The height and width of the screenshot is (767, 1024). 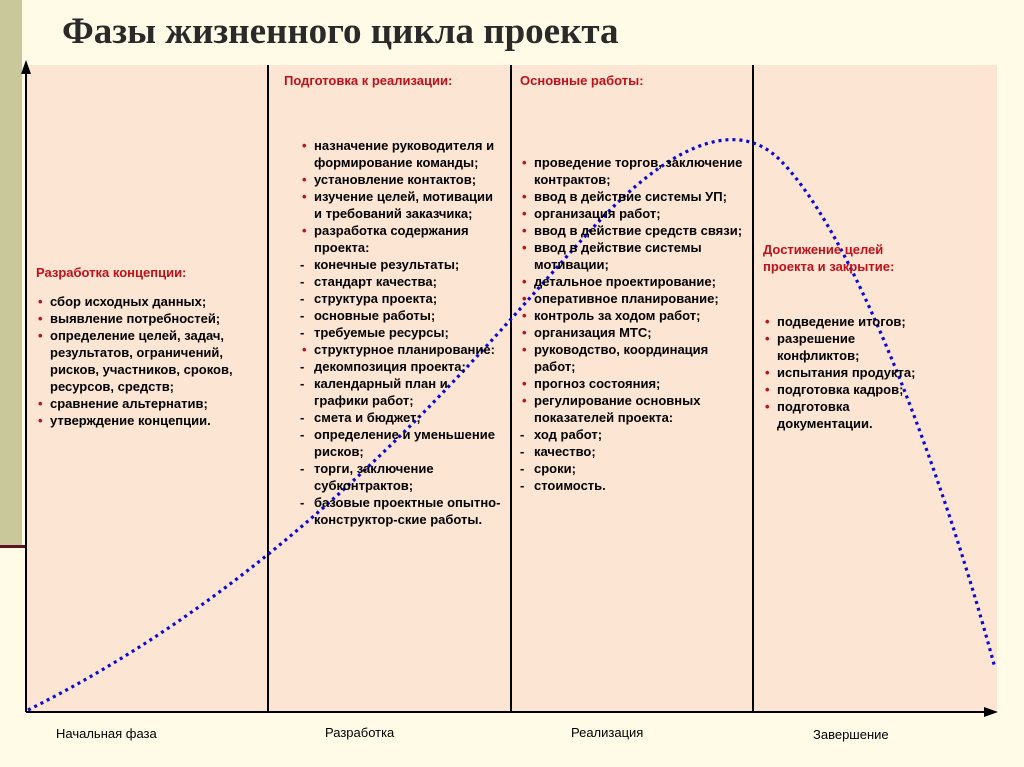 I want to click on list-item: • подготовка документации., so click(x=845, y=415).